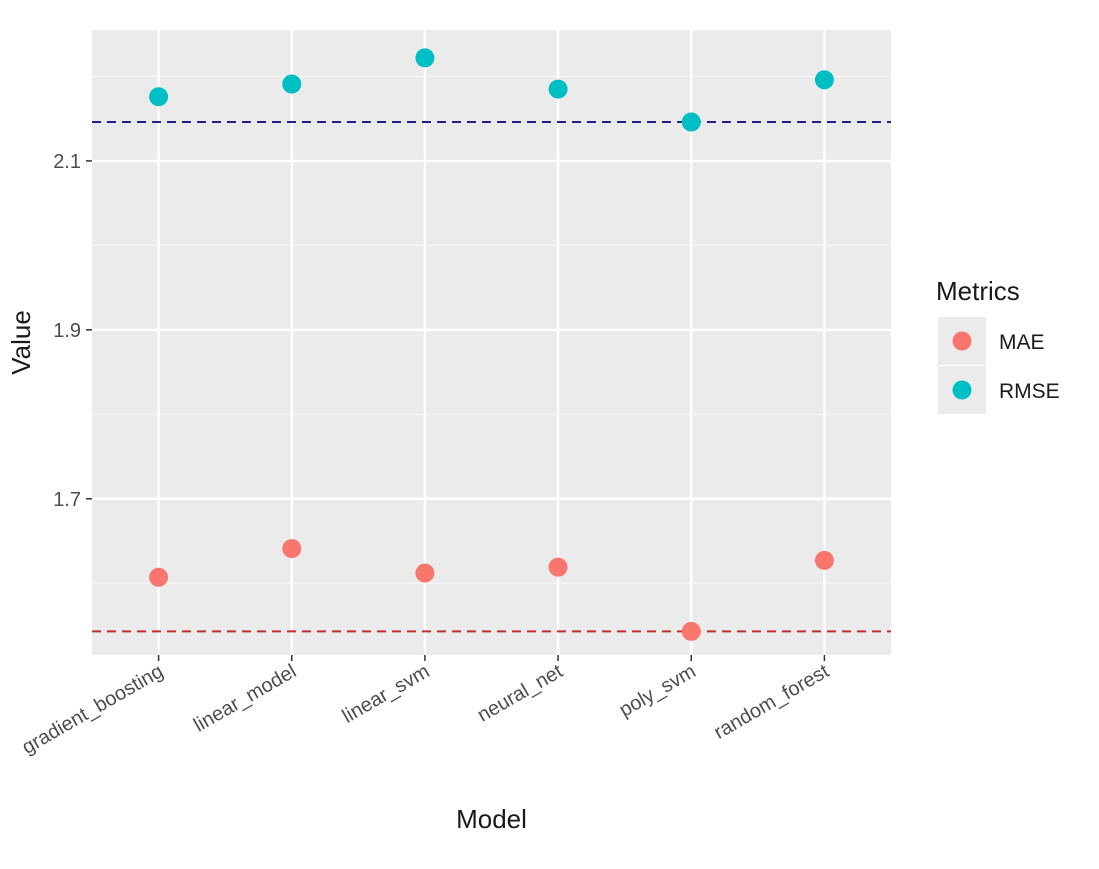  What do you see at coordinates (824, 80) in the screenshot?
I see `point-rmse-random_forest` at bounding box center [824, 80].